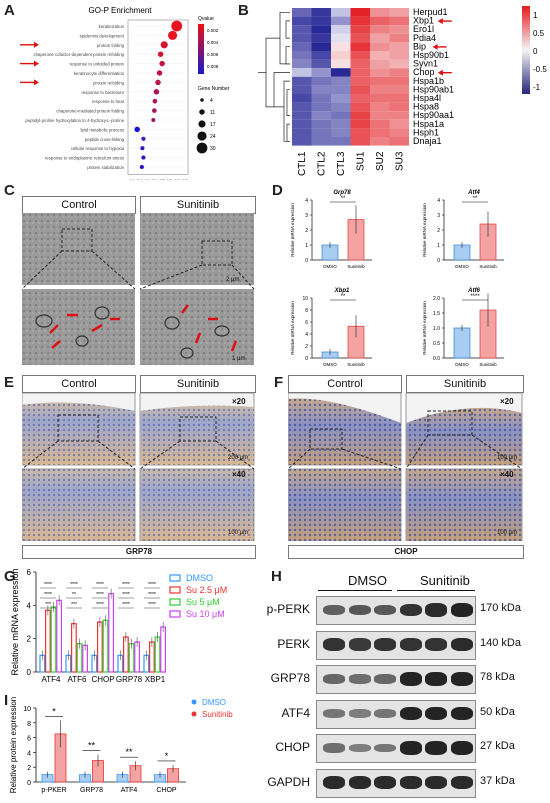  What do you see at coordinates (356, 266) in the screenshot?
I see `qpcr-x-label: Sunitinib` at bounding box center [356, 266].